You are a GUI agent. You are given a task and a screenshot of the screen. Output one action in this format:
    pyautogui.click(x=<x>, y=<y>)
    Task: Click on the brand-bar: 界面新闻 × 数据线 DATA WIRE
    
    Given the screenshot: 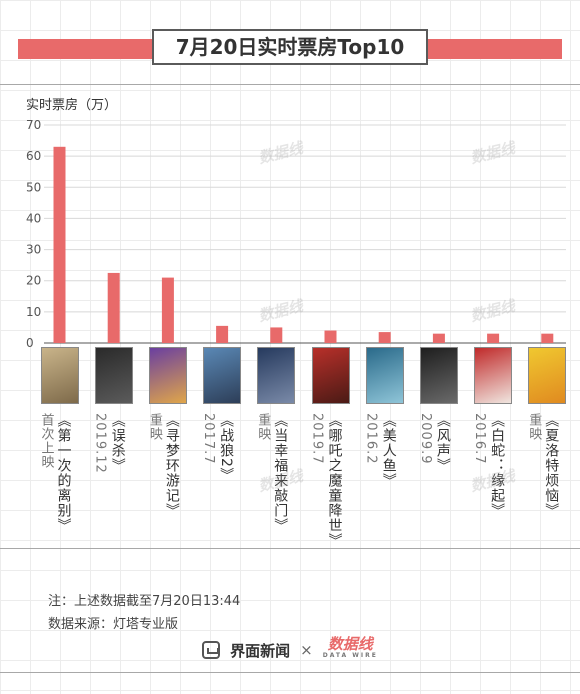 What is the action you would take?
    pyautogui.click(x=290, y=650)
    